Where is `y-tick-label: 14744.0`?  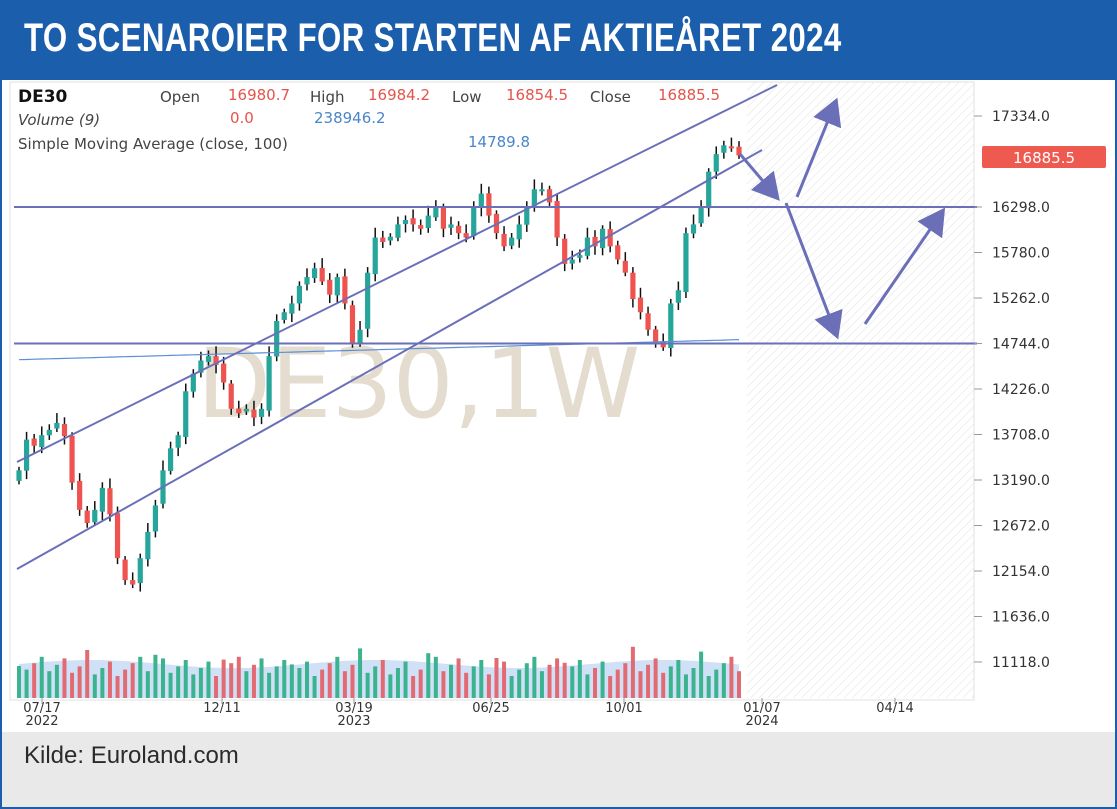
y-tick-label: 14744.0 is located at coordinates (1021, 345).